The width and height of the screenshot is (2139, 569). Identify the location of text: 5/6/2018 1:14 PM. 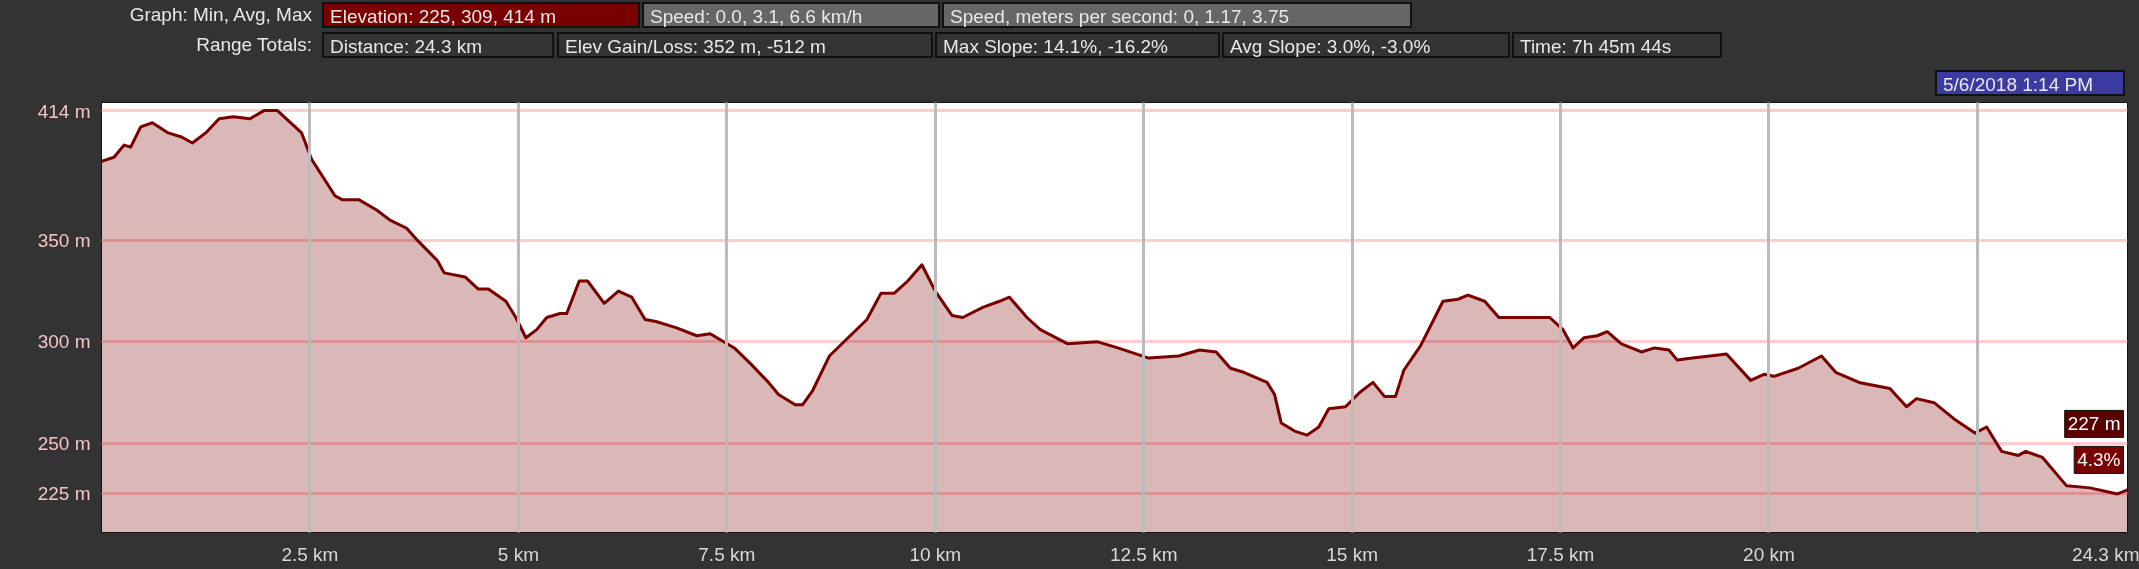
(2030, 83).